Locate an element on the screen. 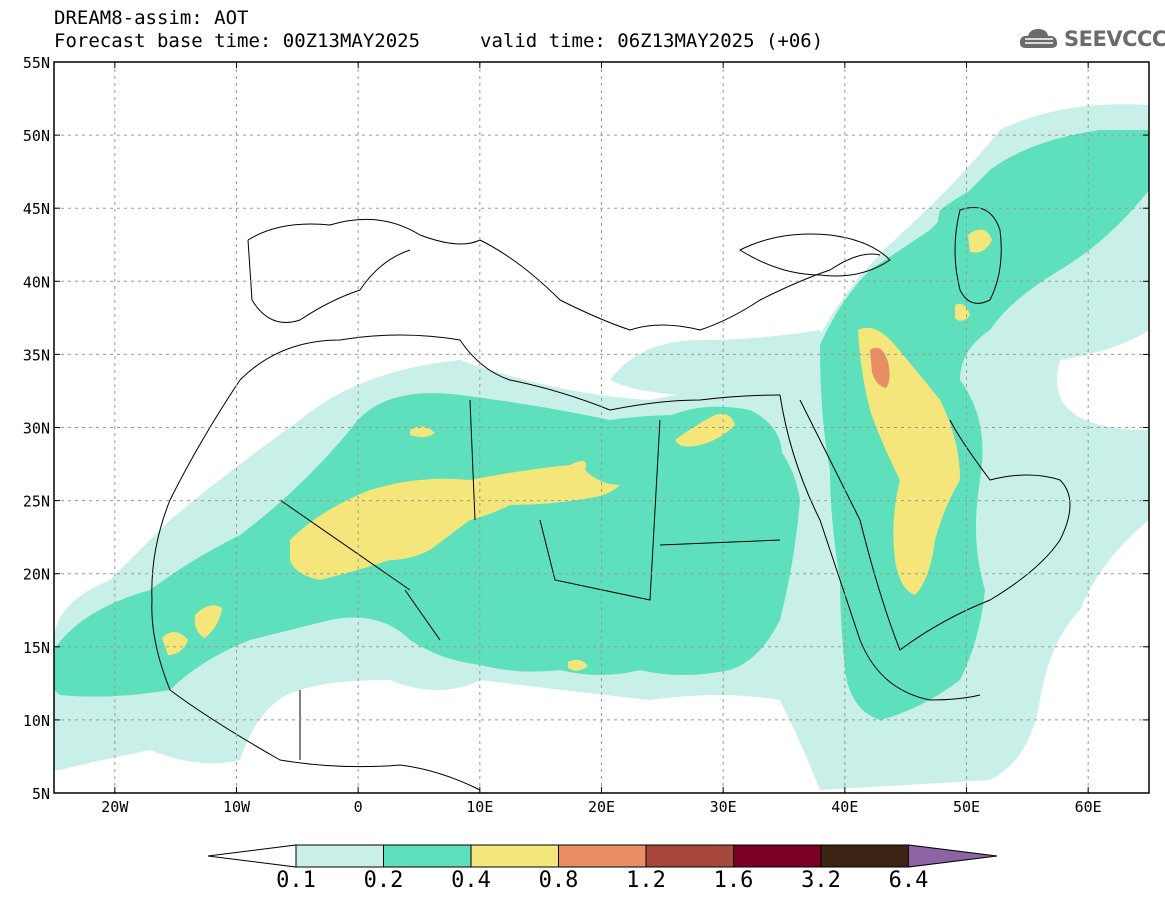 The width and height of the screenshot is (1165, 905). lat-label: 40N is located at coordinates (36, 282).